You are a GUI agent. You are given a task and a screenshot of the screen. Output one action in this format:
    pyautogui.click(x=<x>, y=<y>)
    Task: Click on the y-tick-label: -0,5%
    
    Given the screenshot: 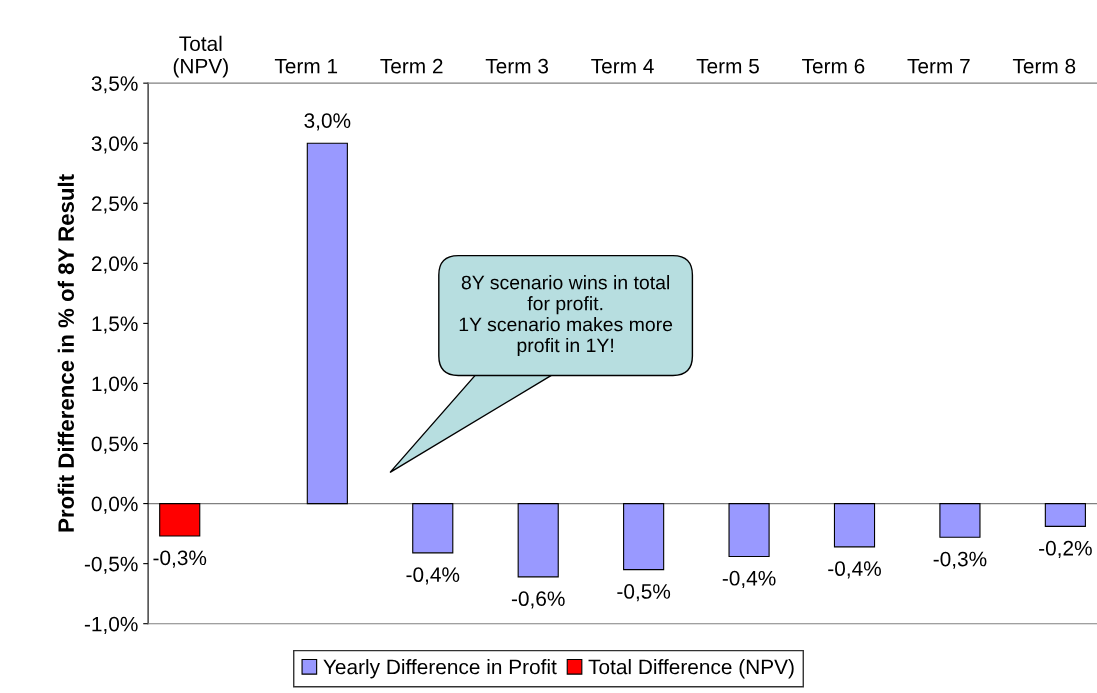 What is the action you would take?
    pyautogui.click(x=111, y=565)
    